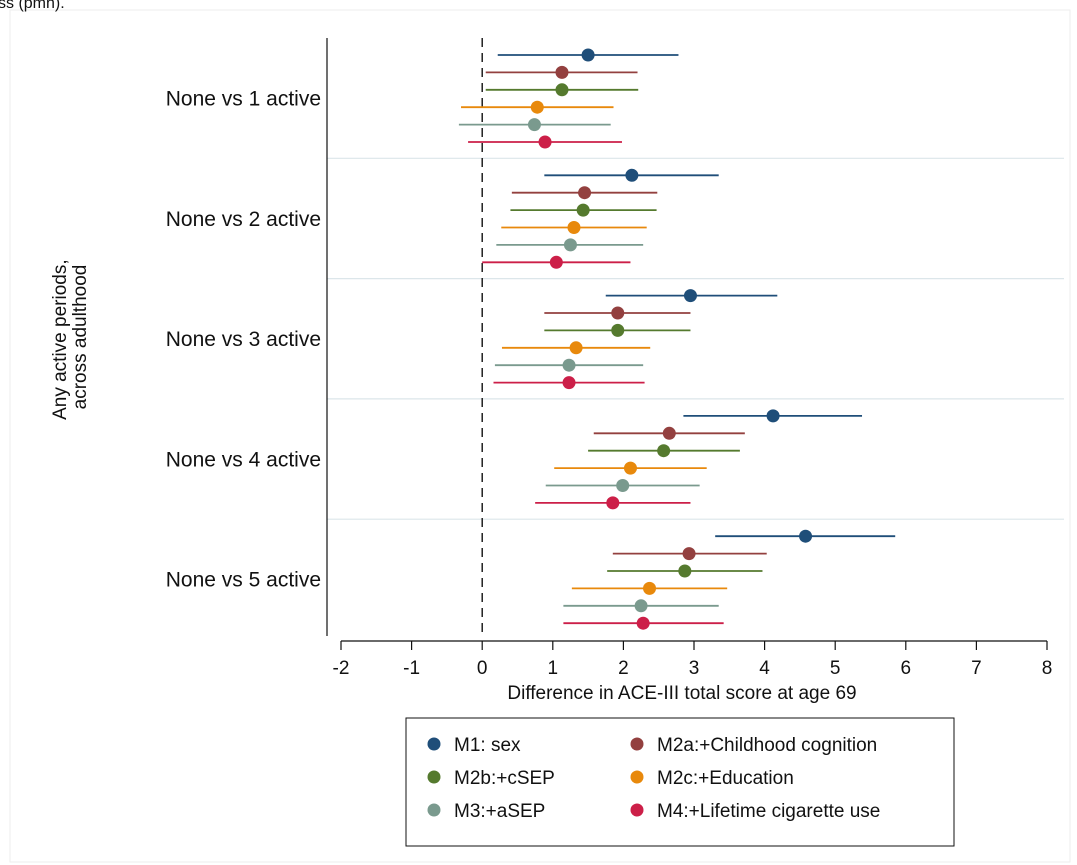 This screenshot has height=865, width=1077. What do you see at coordinates (499, 811) in the screenshot?
I see `legend-label: M3:+aSEP` at bounding box center [499, 811].